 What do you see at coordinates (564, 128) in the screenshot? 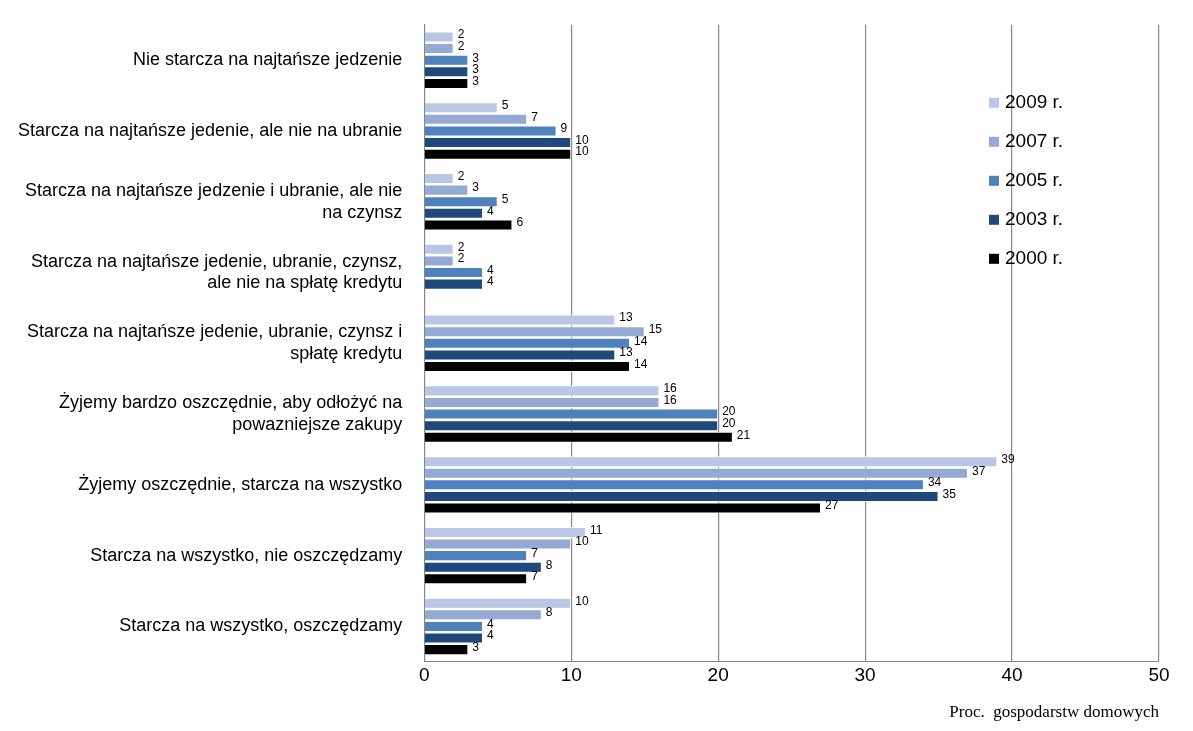
I see `data-label: 9` at bounding box center [564, 128].